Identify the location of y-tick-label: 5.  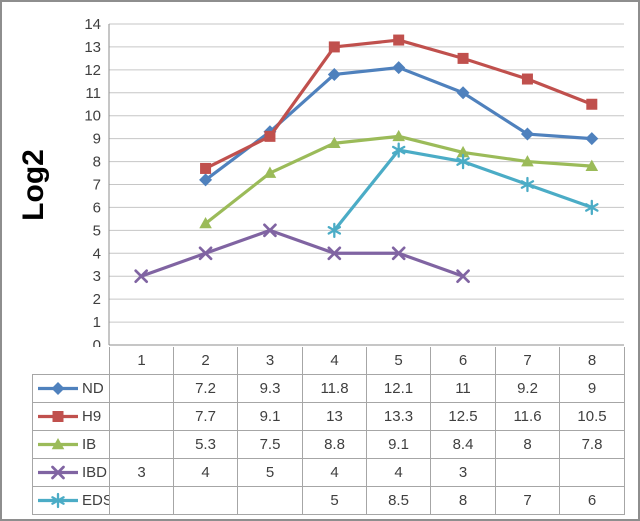
(97, 230).